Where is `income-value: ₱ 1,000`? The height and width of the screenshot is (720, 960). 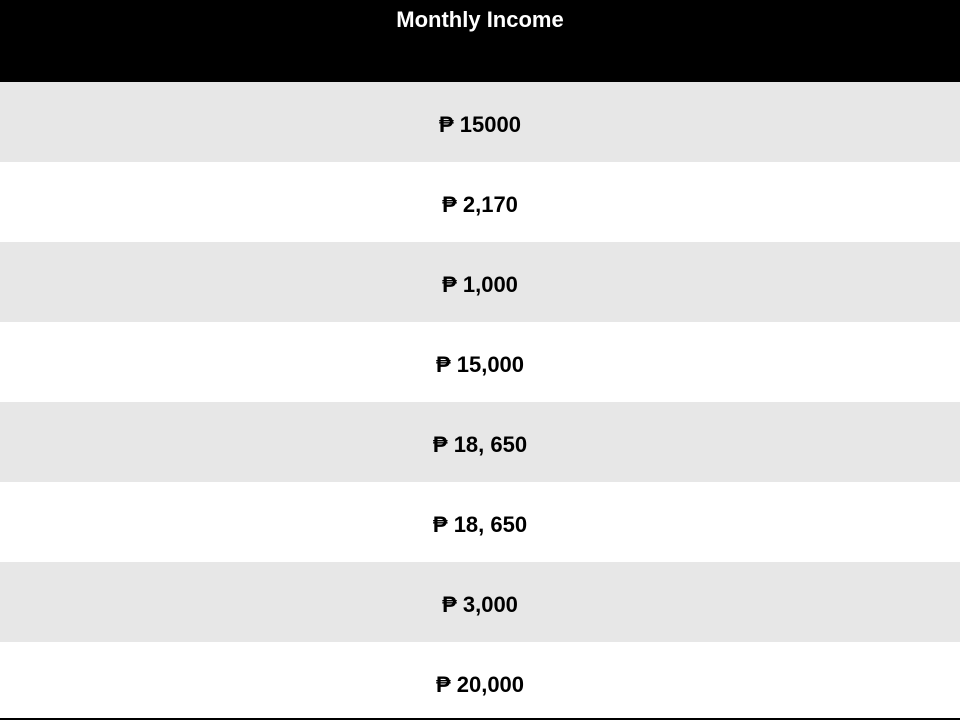 income-value: ₱ 1,000 is located at coordinates (480, 284).